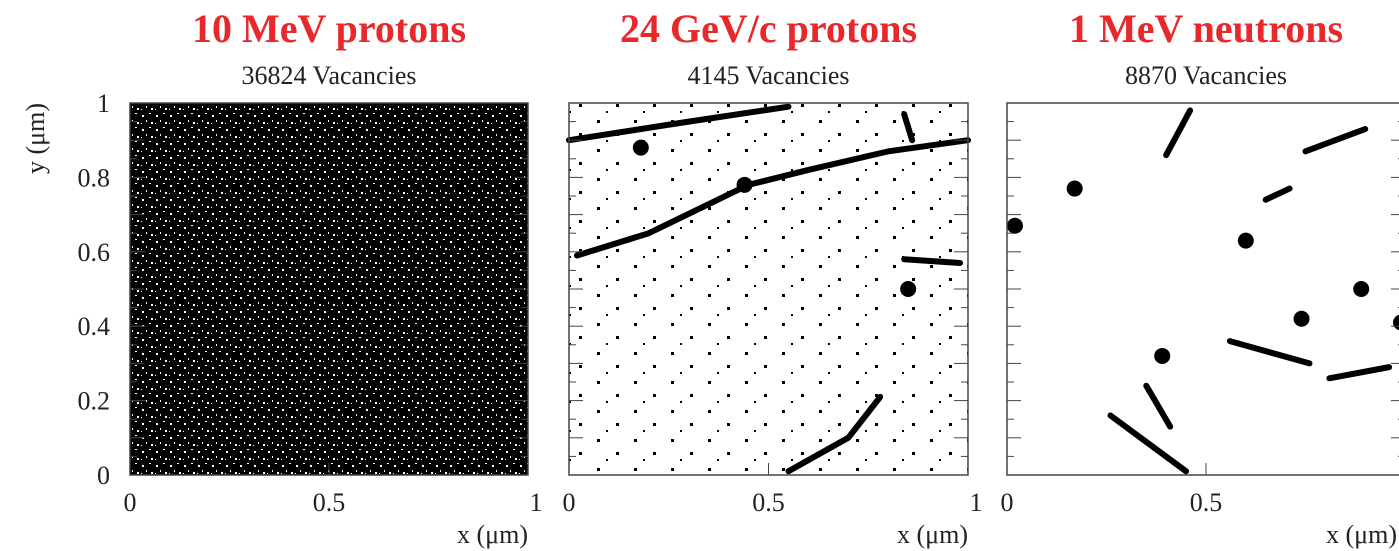  Describe the element at coordinates (94, 401) in the screenshot. I see `y-tick-label: 0.2` at that location.